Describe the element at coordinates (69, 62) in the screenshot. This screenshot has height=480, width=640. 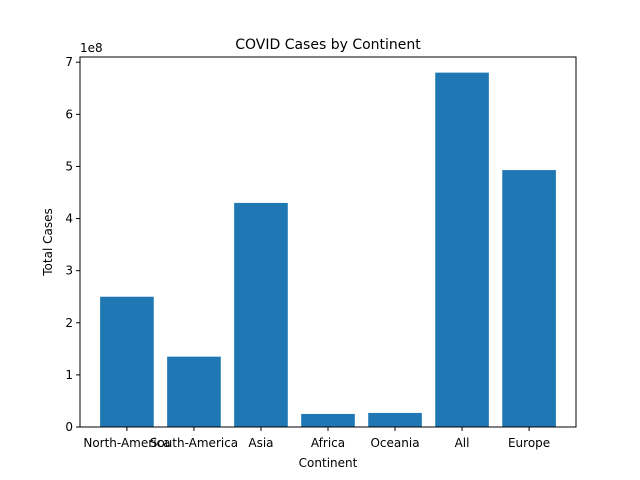
I see `y-tick-label: 7` at that location.